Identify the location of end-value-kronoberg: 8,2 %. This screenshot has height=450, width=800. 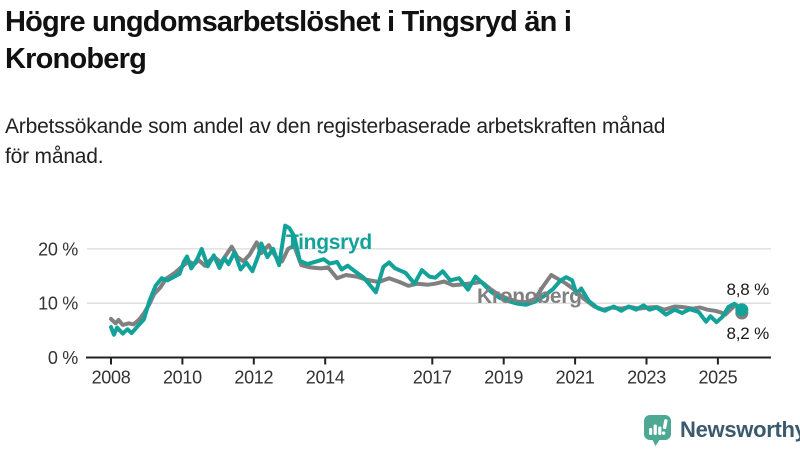
(748, 333).